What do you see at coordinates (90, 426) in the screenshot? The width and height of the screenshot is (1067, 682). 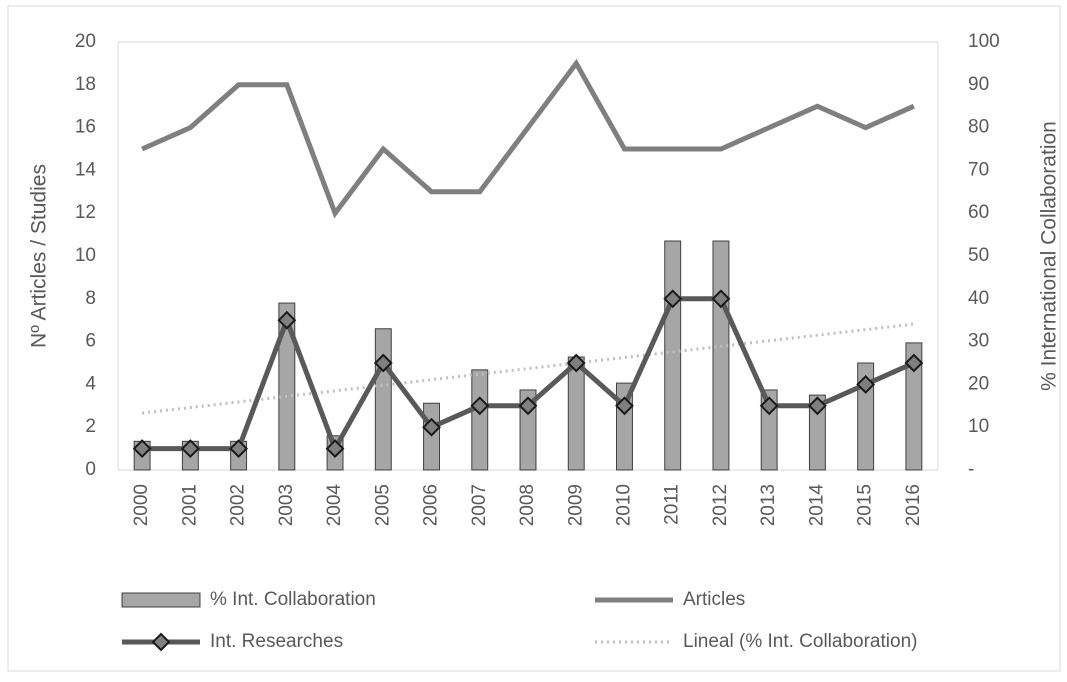 I see `y-tick-label: 2` at bounding box center [90, 426].